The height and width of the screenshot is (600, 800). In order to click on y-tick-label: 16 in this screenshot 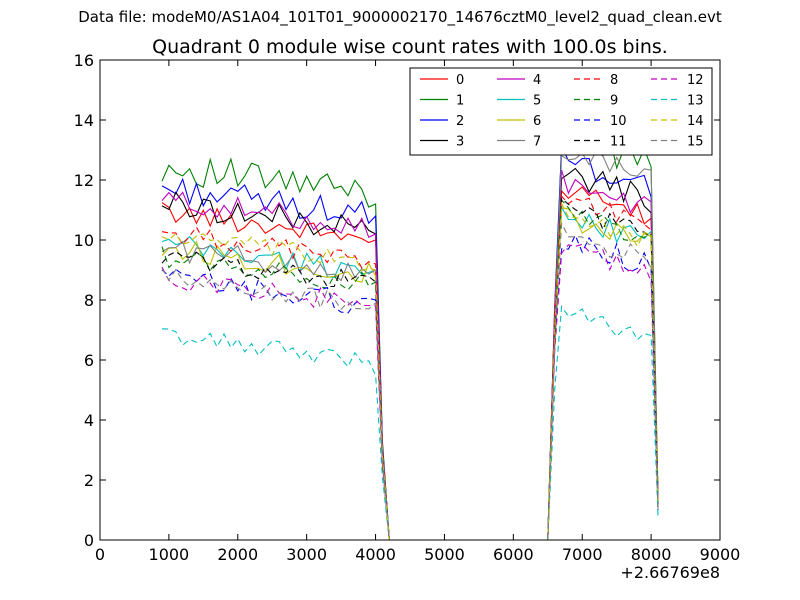, I will do `click(84, 60)`.